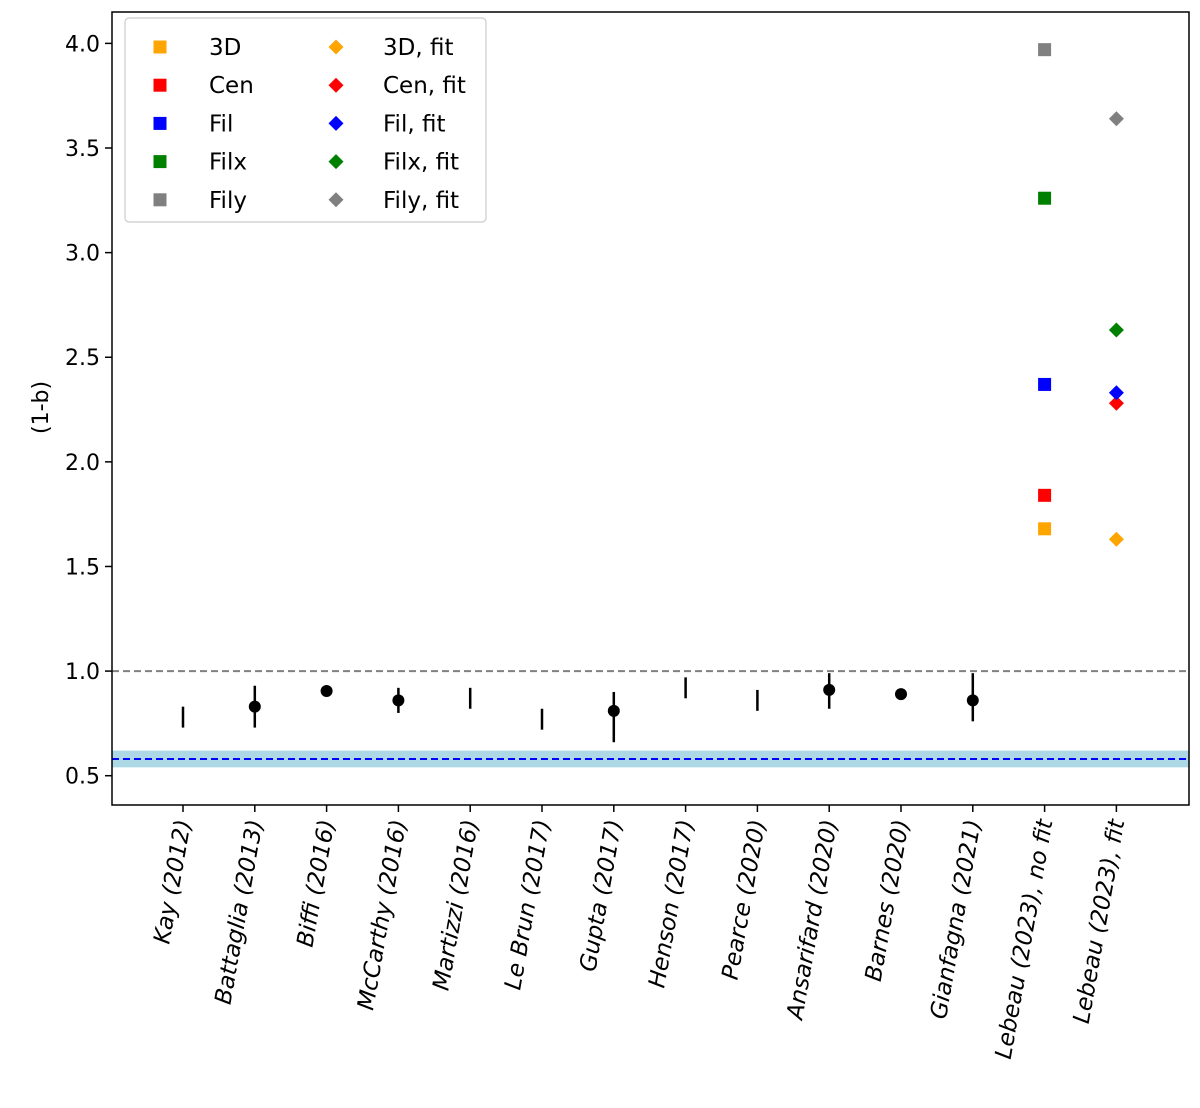  What do you see at coordinates (956, 920) in the screenshot?
I see `x-tick-label: Gianfagna (2021)` at bounding box center [956, 920].